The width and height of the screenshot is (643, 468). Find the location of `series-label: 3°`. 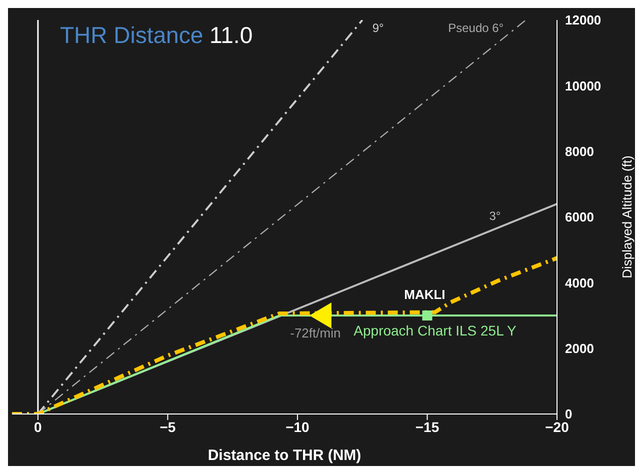

series-label: 3° is located at coordinates (495, 215).